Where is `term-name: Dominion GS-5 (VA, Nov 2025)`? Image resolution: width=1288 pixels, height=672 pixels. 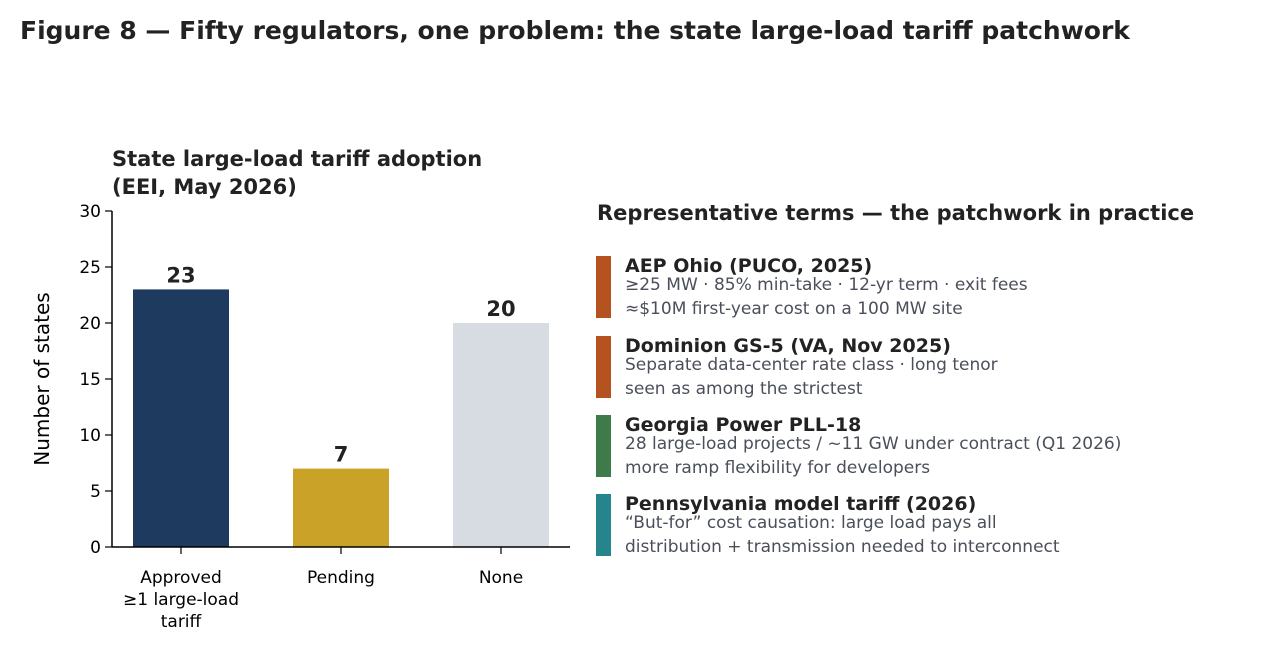 term-name: Dominion GS-5 (VA, Nov 2025) is located at coordinates (788, 346).